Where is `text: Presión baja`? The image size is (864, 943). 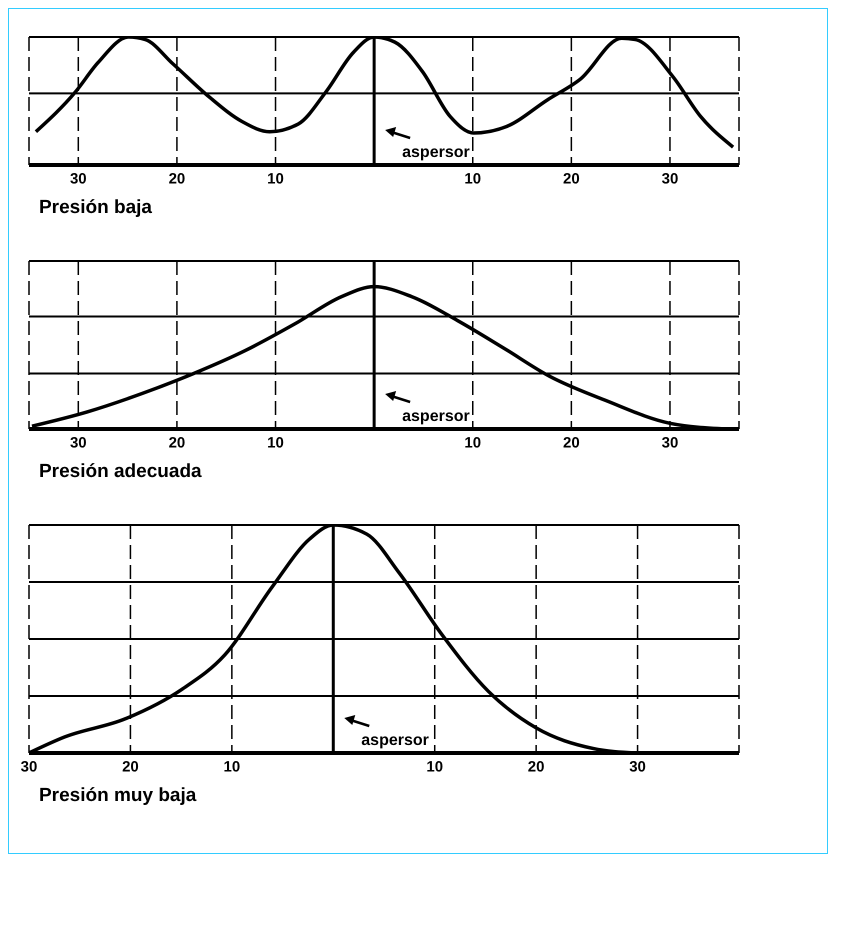
text: Presión baja is located at coordinates (96, 208).